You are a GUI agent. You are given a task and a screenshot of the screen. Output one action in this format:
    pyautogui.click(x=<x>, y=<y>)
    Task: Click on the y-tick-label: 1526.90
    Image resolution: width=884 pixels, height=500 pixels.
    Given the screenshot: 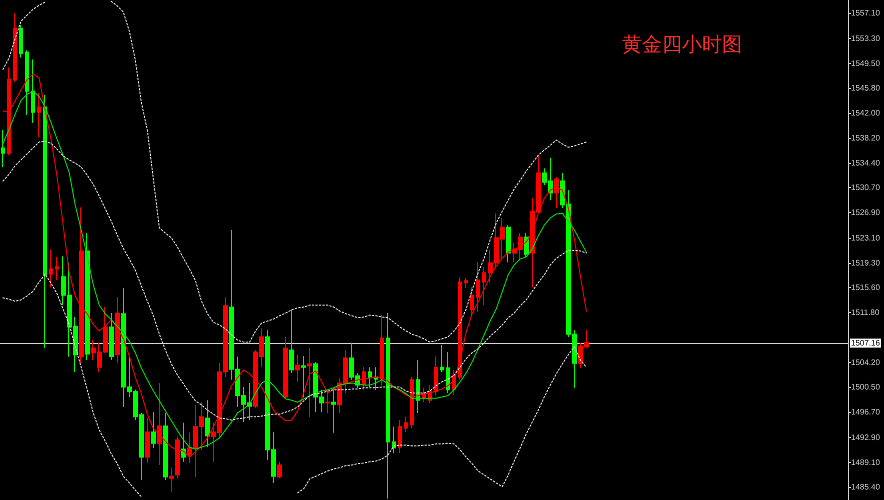 What is the action you would take?
    pyautogui.click(x=865, y=213)
    